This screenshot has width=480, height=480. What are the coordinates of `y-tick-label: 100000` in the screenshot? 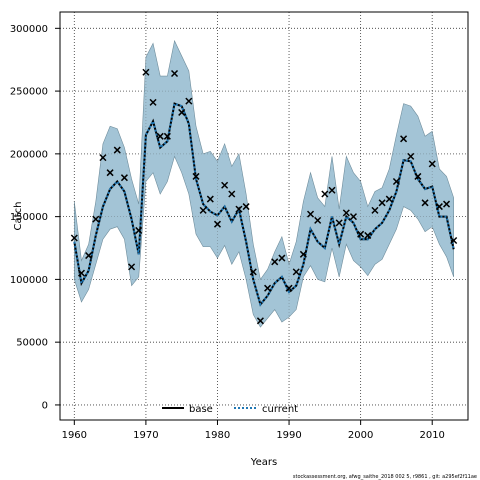 It's located at (29, 280).